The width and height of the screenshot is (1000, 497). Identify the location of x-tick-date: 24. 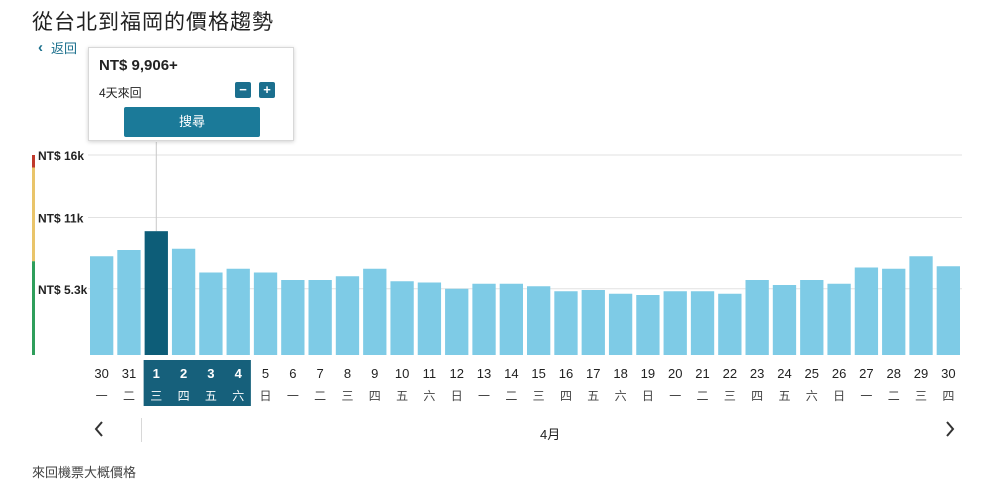
(784, 373).